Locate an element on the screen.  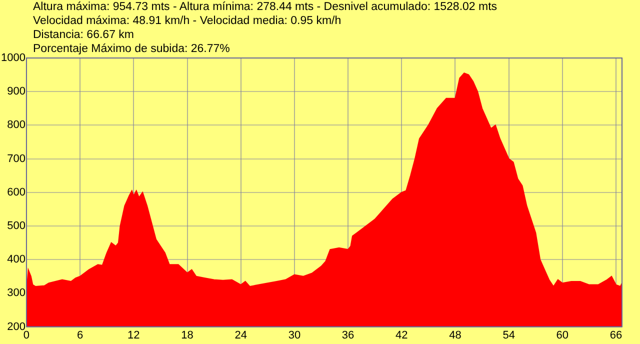
x-tick-label: 60 is located at coordinates (562, 335).